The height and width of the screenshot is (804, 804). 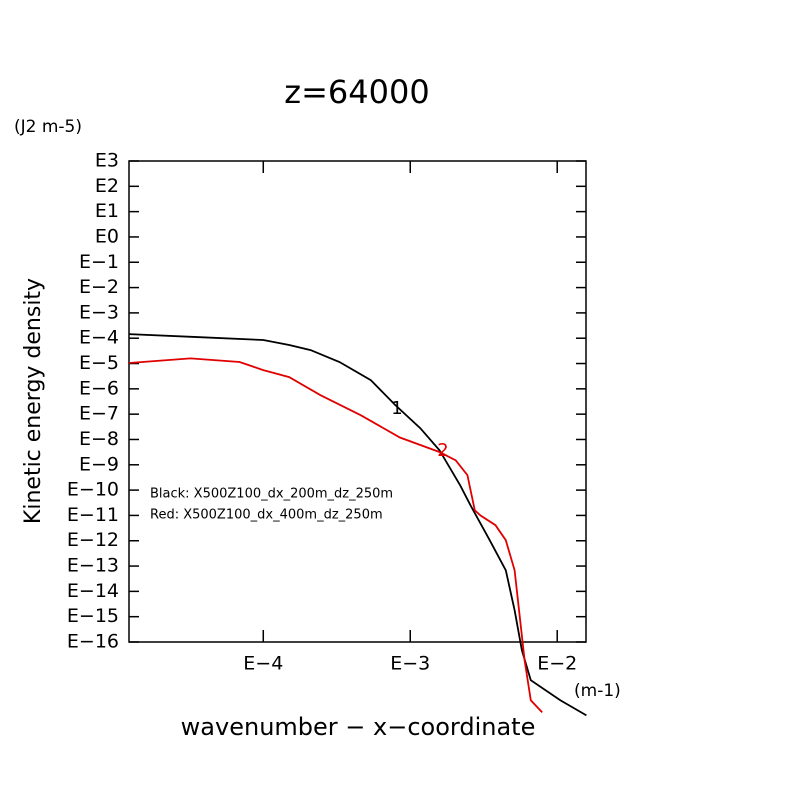 What do you see at coordinates (557, 664) in the screenshot?
I see `x-tick-label: E−2` at bounding box center [557, 664].